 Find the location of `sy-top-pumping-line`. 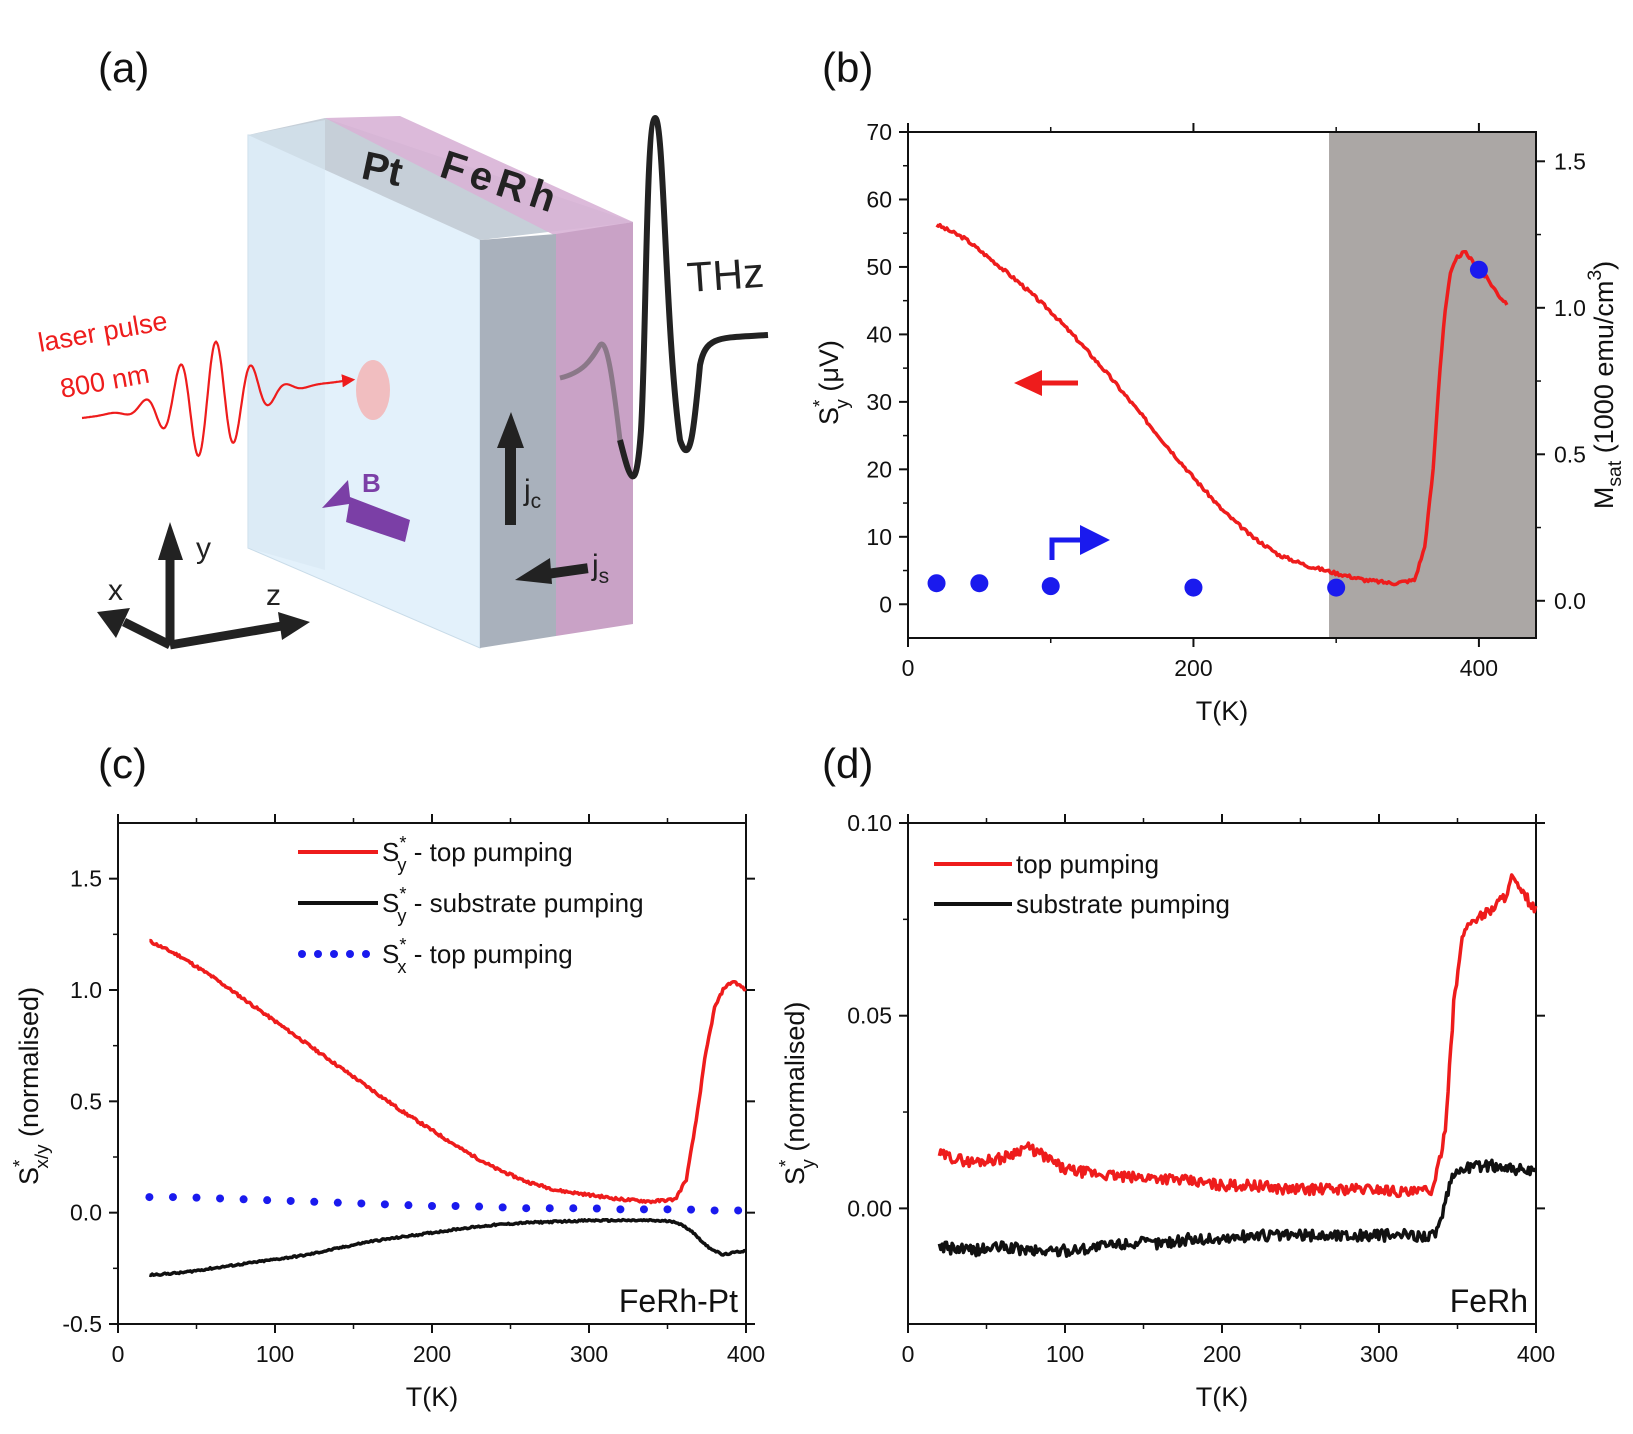

sy-top-pumping-line is located at coordinates (448, 1071).